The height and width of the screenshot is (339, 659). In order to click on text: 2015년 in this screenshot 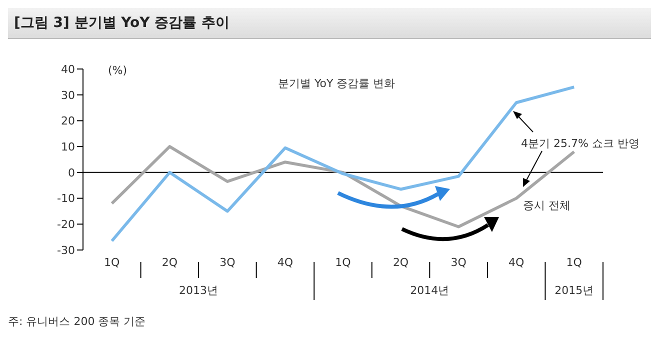, I will do `click(574, 290)`.